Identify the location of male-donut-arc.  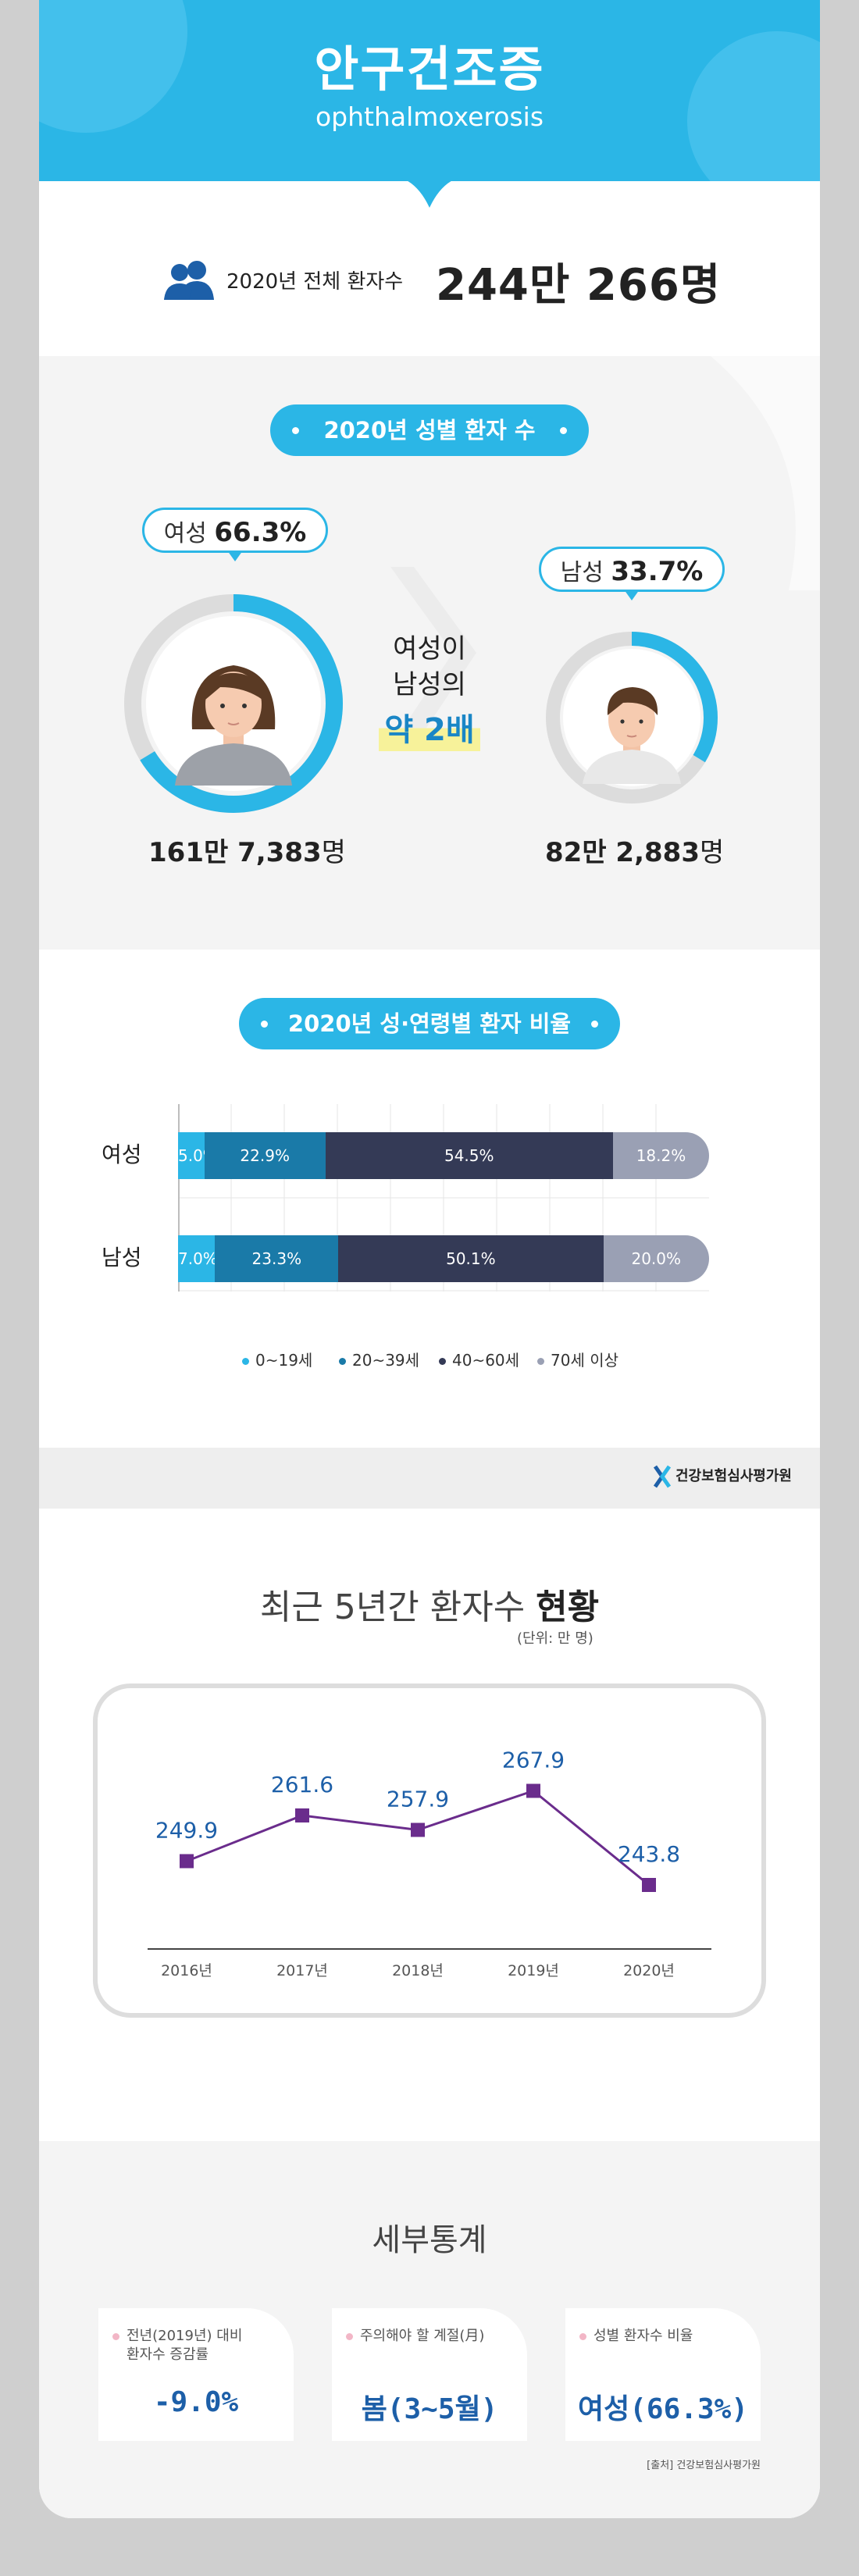
(632, 718).